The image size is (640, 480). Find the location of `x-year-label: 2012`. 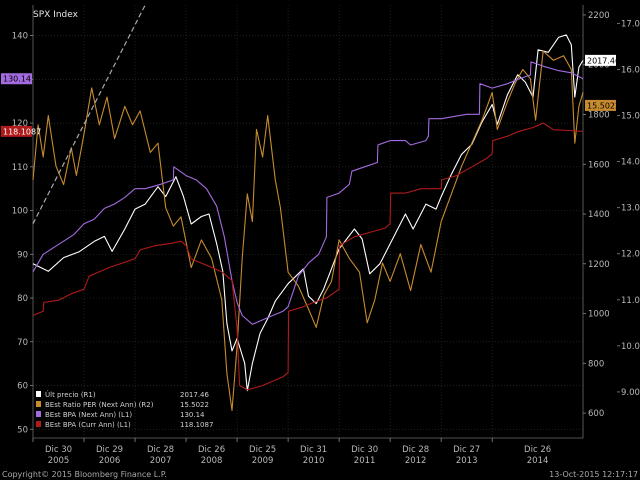

x-year-label: 2012 is located at coordinates (416, 461).